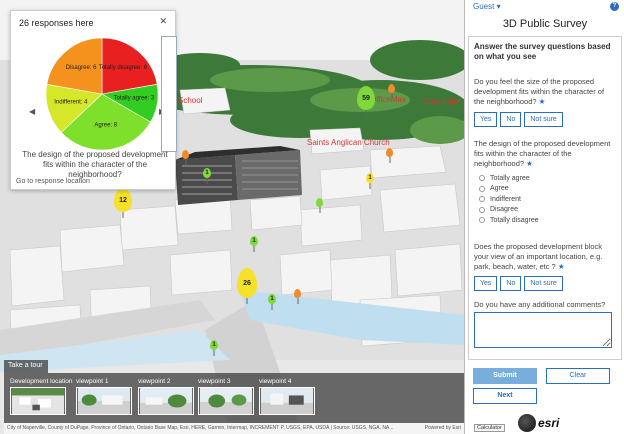  I want to click on tour-item-label: viewpoint 3, so click(214, 381).